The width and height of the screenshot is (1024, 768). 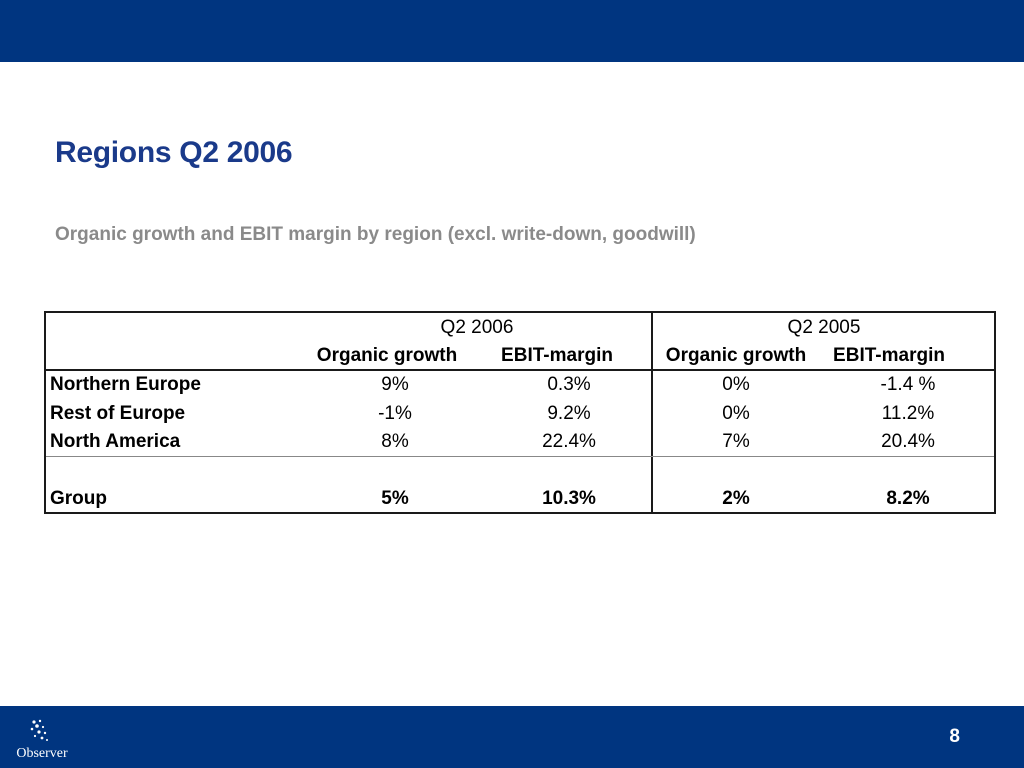 I want to click on table-cell-total: 2%, so click(x=736, y=498).